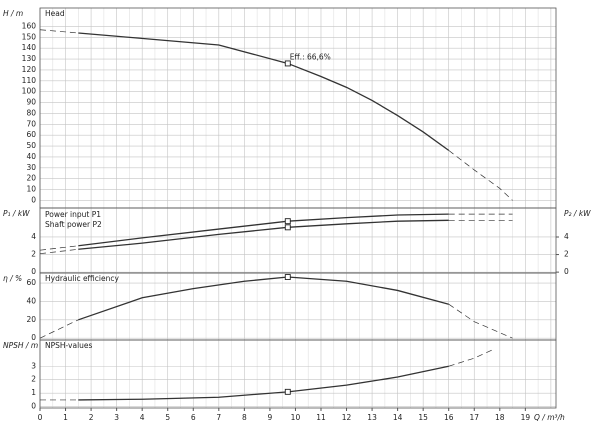 The height and width of the screenshot is (435, 600). What do you see at coordinates (82, 278) in the screenshot?
I see `panel-label: Hydraulic efficiency` at bounding box center [82, 278].